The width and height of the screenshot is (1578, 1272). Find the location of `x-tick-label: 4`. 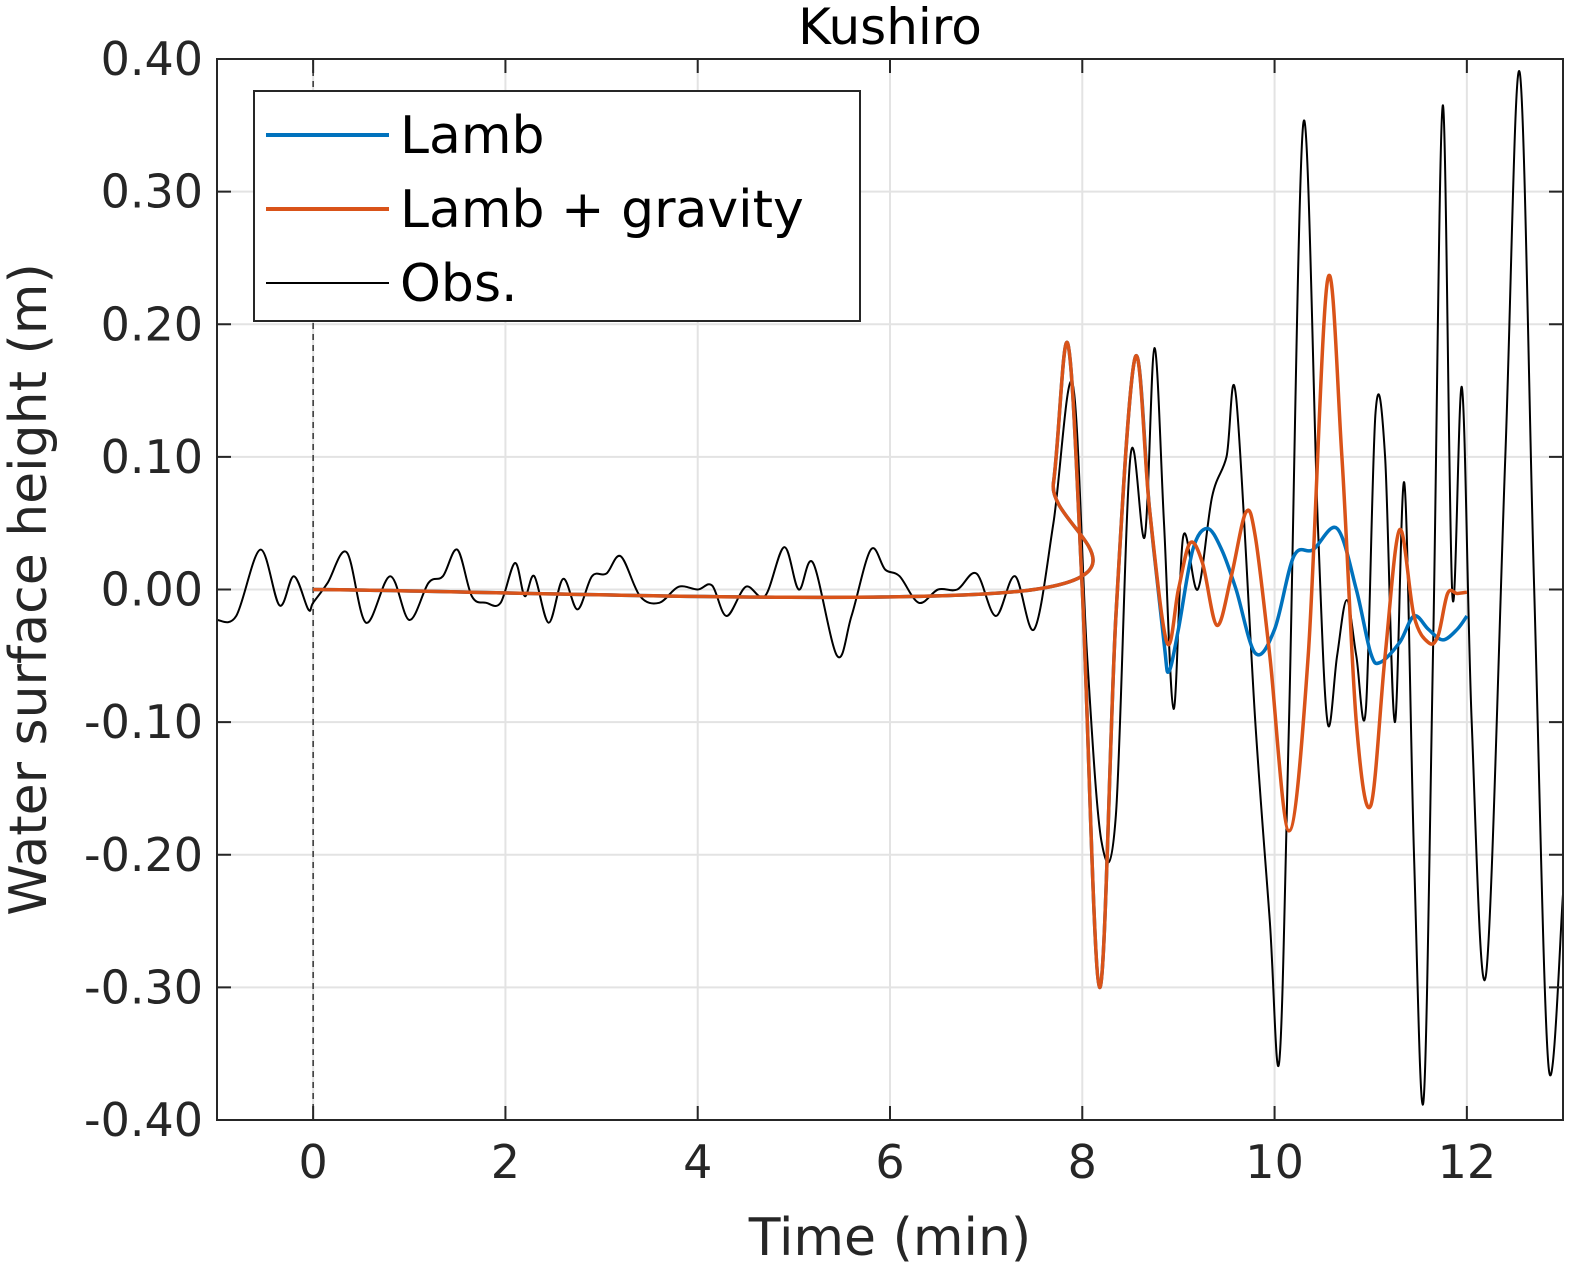

x-tick-label: 4 is located at coordinates (697, 1162).